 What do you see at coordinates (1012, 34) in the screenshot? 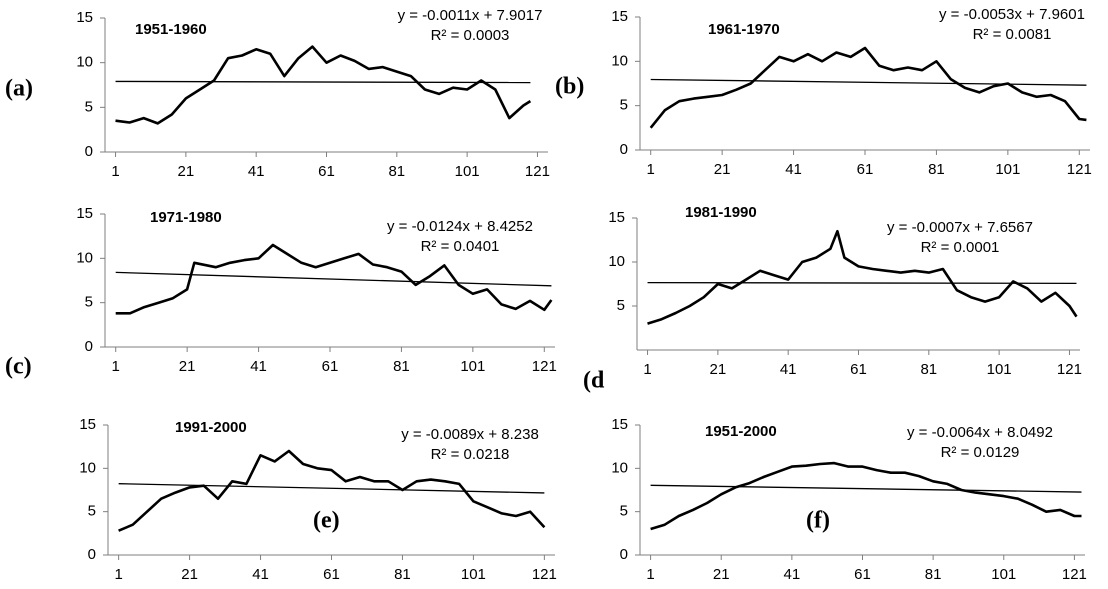
I see `r-squared: R² = 0.0081` at bounding box center [1012, 34].